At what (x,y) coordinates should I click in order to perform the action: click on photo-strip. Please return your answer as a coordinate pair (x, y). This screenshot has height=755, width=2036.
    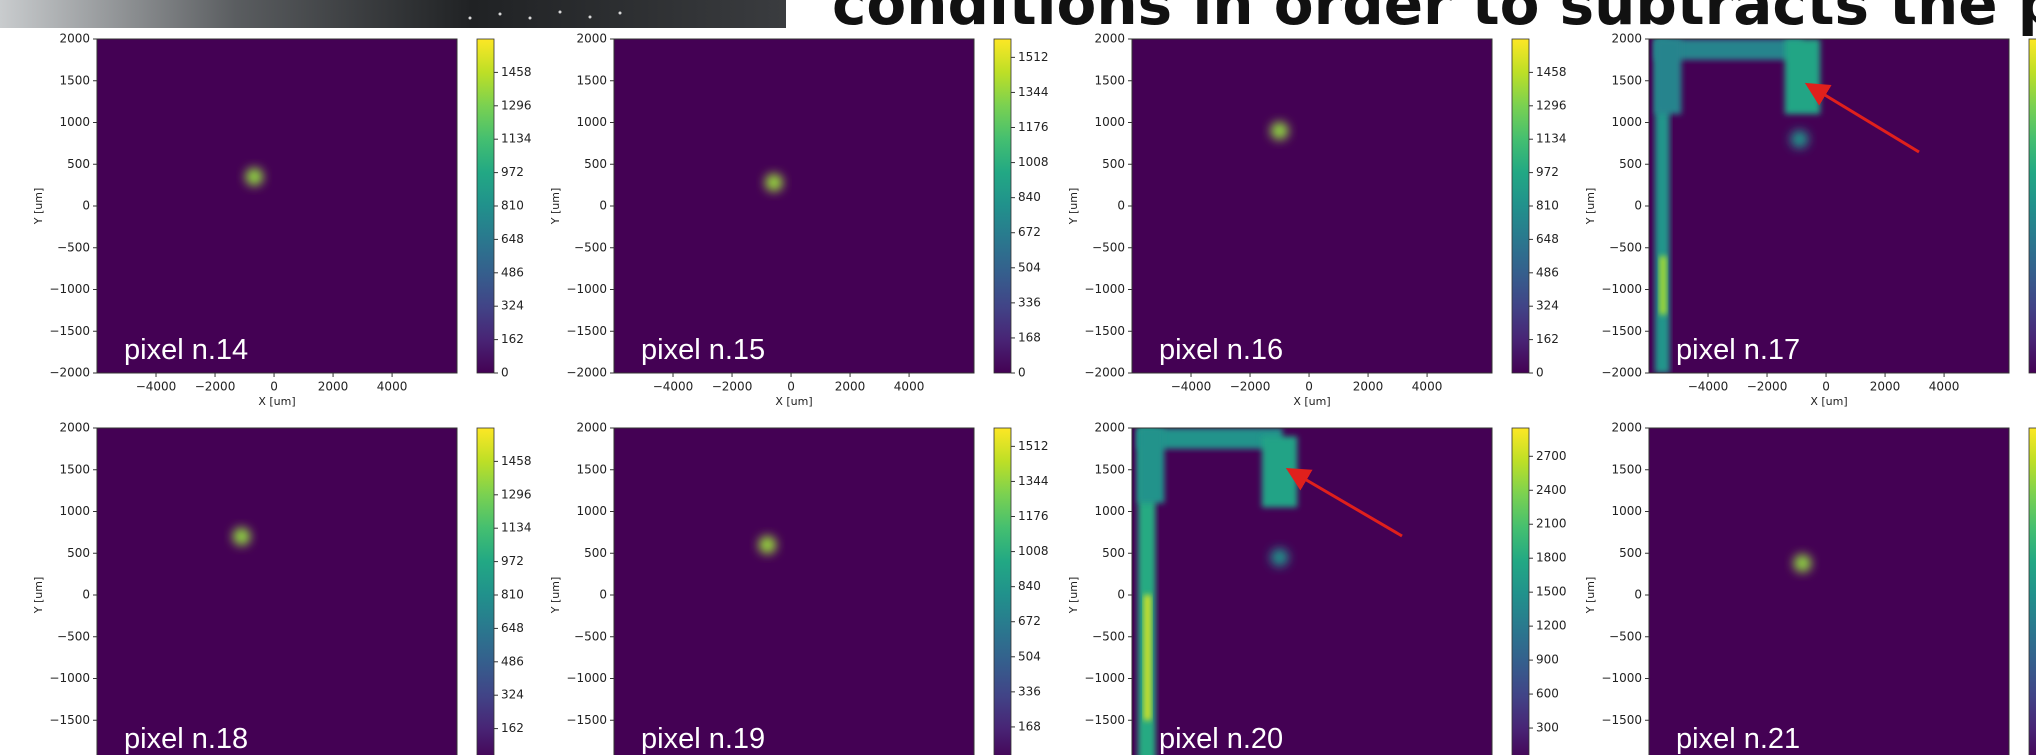
    Looking at the image, I should click on (393, 14).